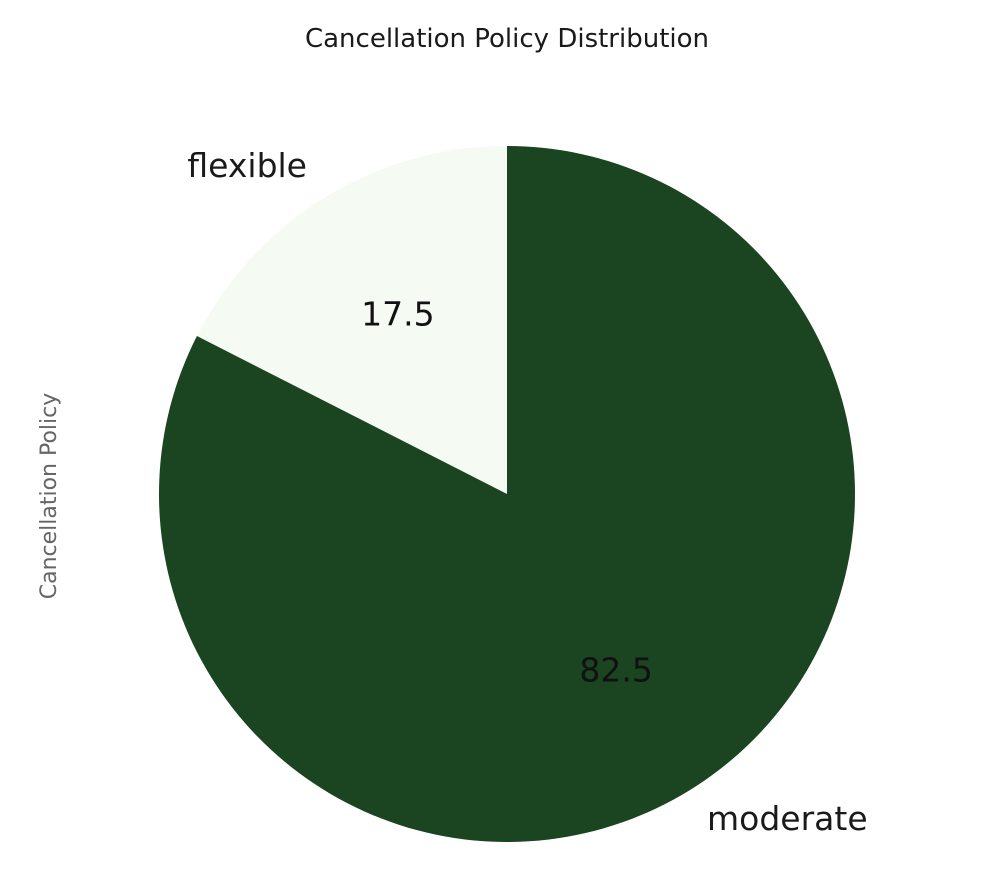  I want to click on slice-label-flexible: flexible, so click(247, 165).